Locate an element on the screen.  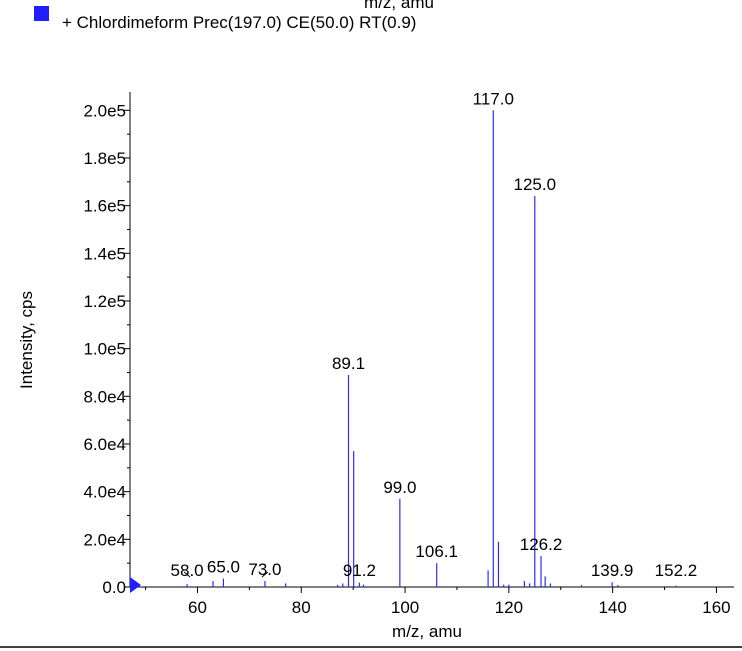
y-tick-label: 1.4e5 is located at coordinates (104, 253).